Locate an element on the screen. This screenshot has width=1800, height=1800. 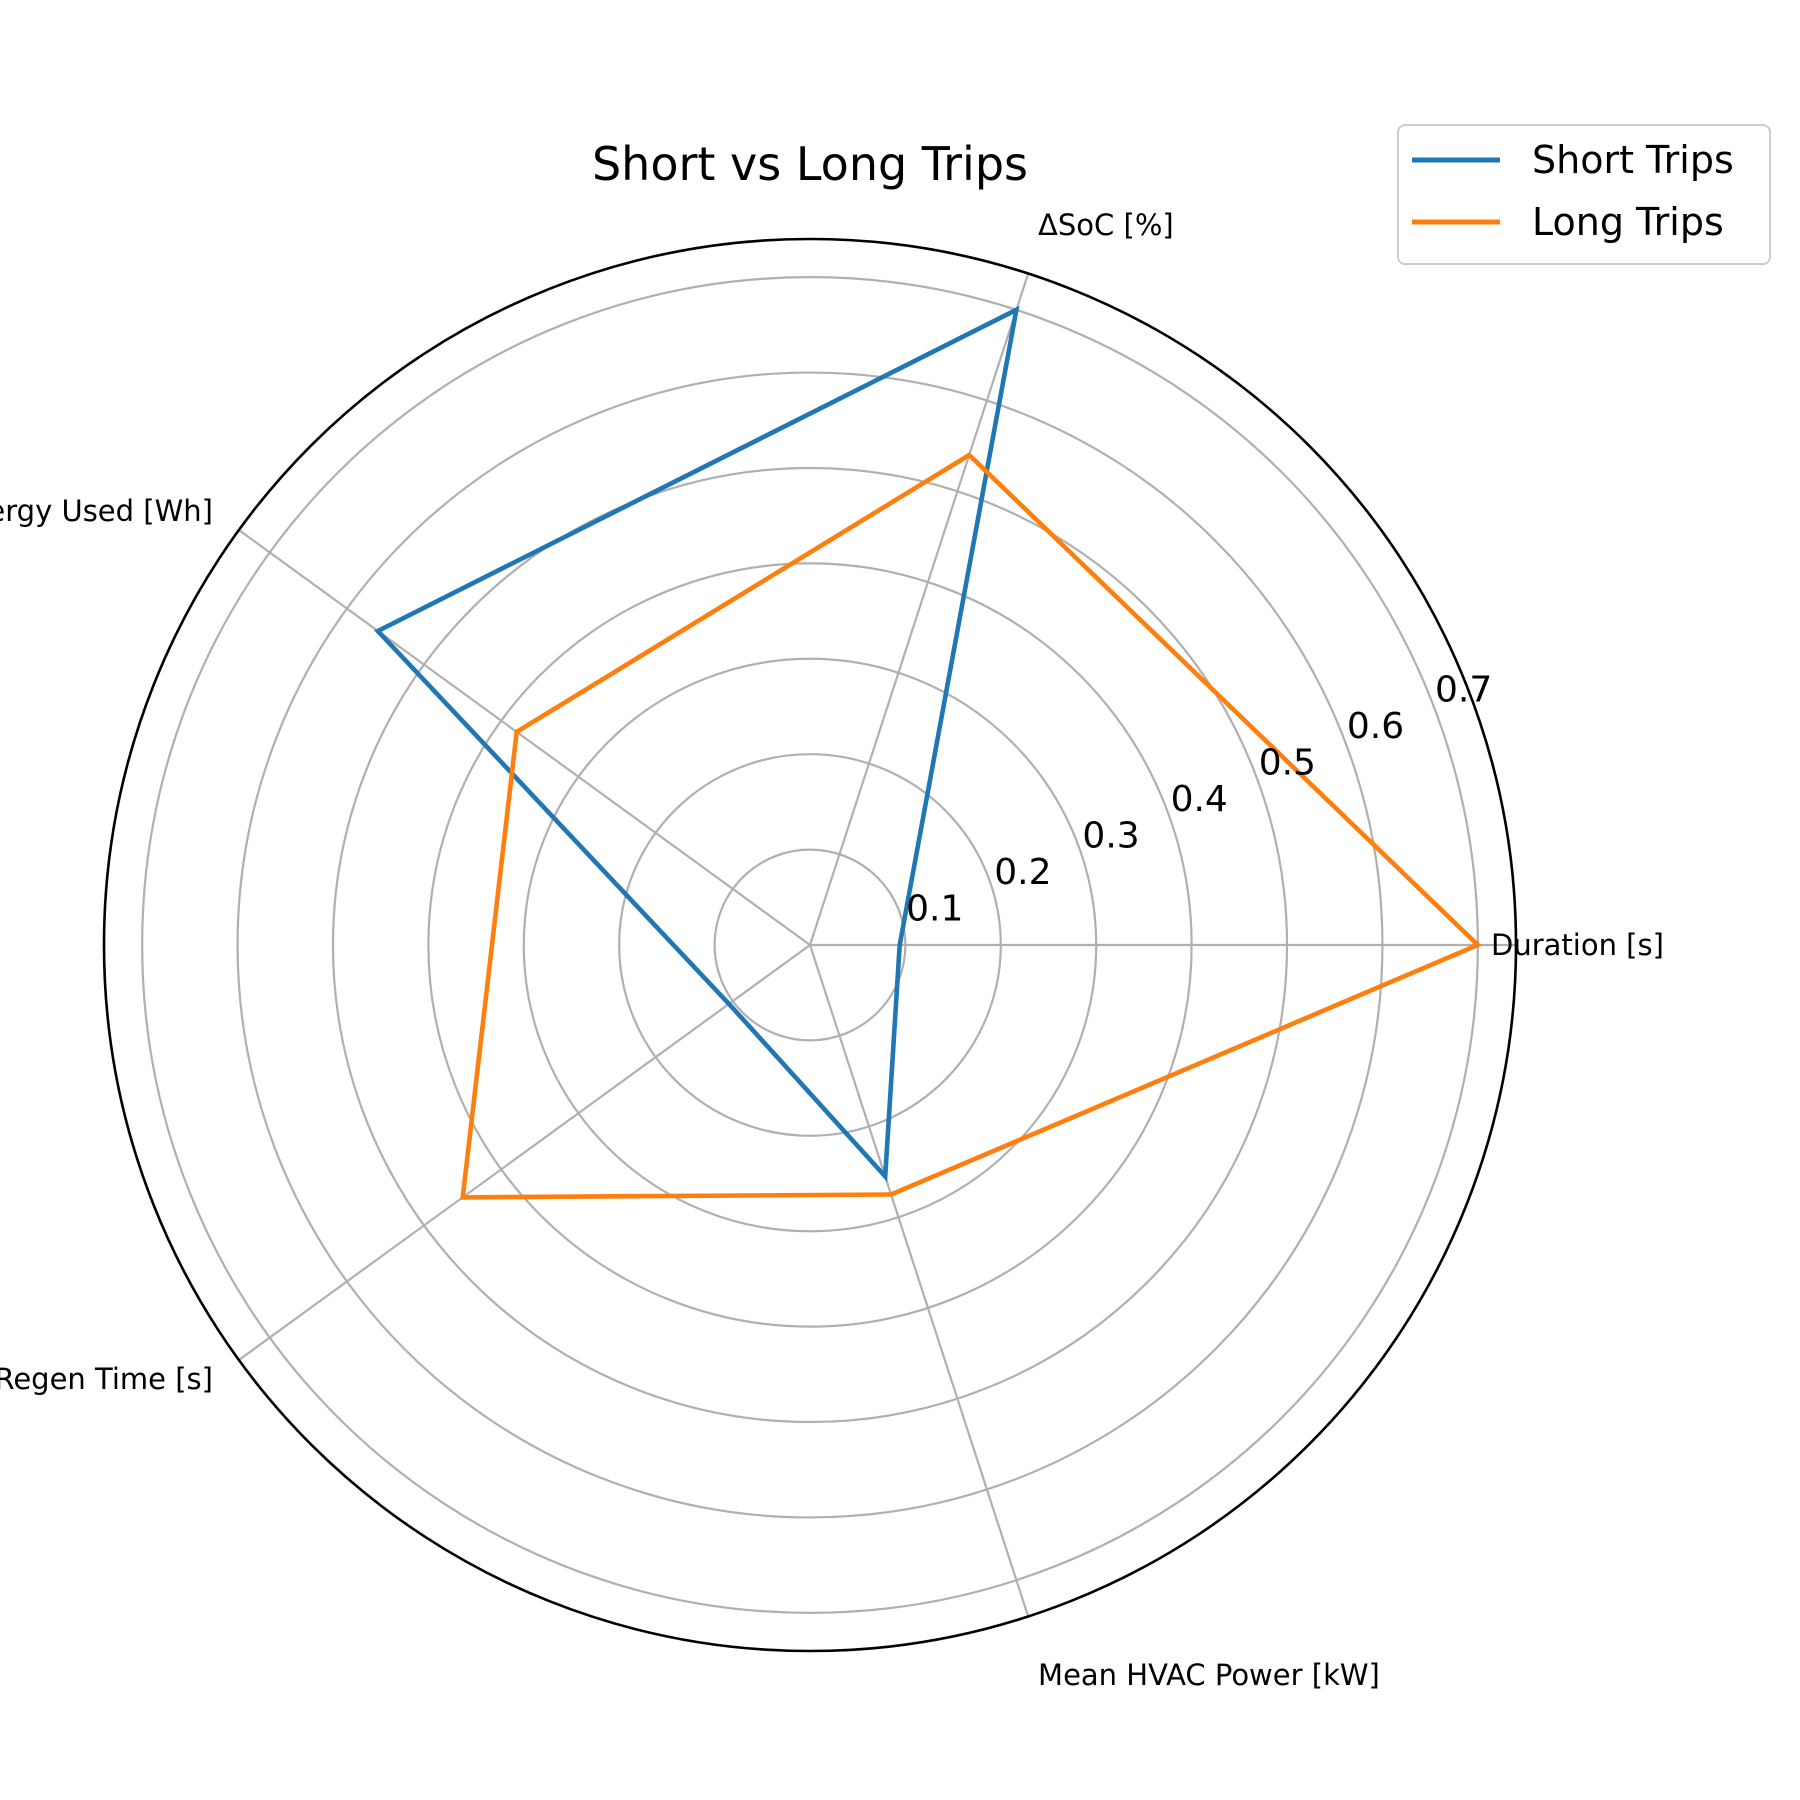
chart-title: Short vs Long Trips is located at coordinates (810, 164).